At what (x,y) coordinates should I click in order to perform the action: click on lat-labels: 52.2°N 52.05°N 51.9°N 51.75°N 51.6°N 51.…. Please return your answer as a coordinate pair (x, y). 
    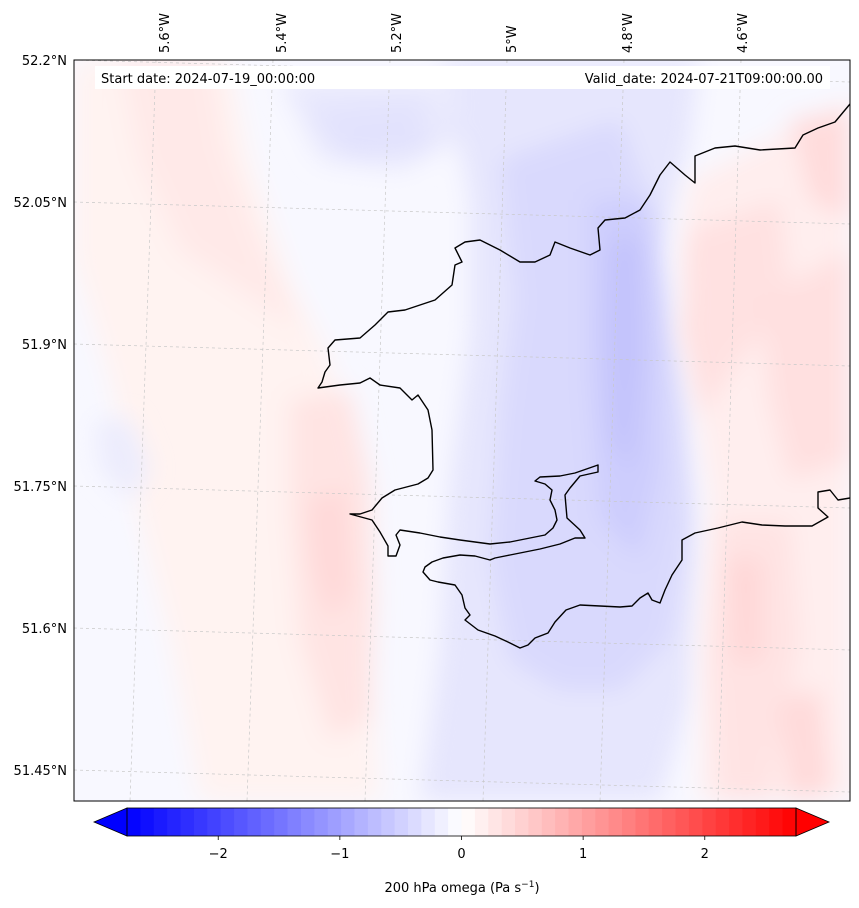
    Looking at the image, I should click on (40, 416).